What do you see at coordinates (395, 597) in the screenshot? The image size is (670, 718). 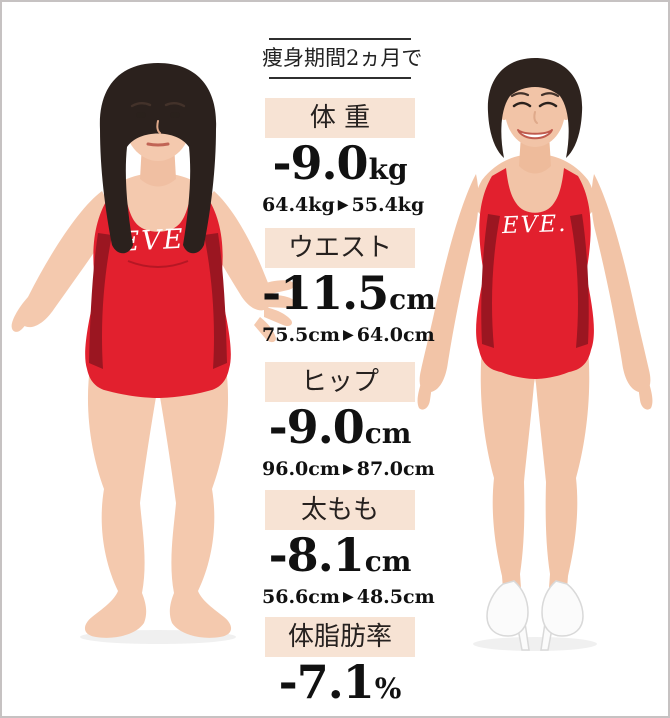 I see `after-value: 48.5cm` at bounding box center [395, 597].